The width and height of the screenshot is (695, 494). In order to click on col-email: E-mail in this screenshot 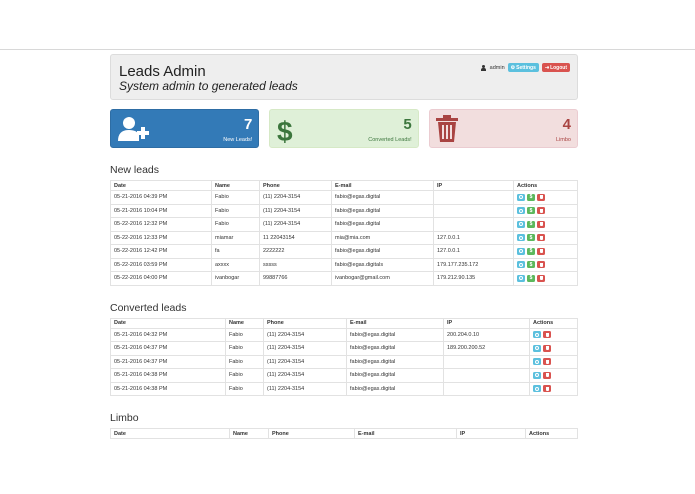, I will do `click(405, 433)`.